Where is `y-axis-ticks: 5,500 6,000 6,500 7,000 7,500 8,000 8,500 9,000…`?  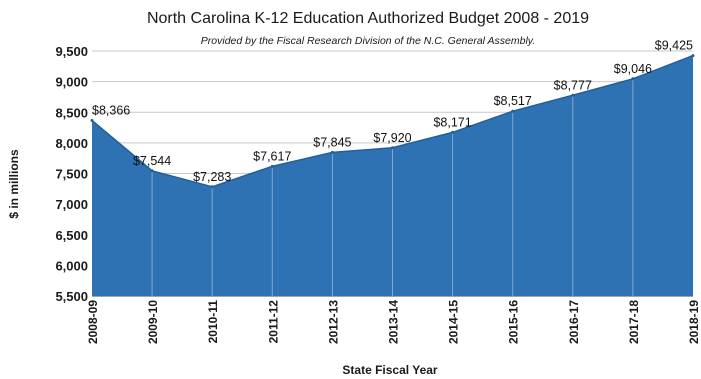 y-axis-ticks: 5,500 6,000 6,500 7,000 7,500 8,000 8,500 9,000… is located at coordinates (71, 174).